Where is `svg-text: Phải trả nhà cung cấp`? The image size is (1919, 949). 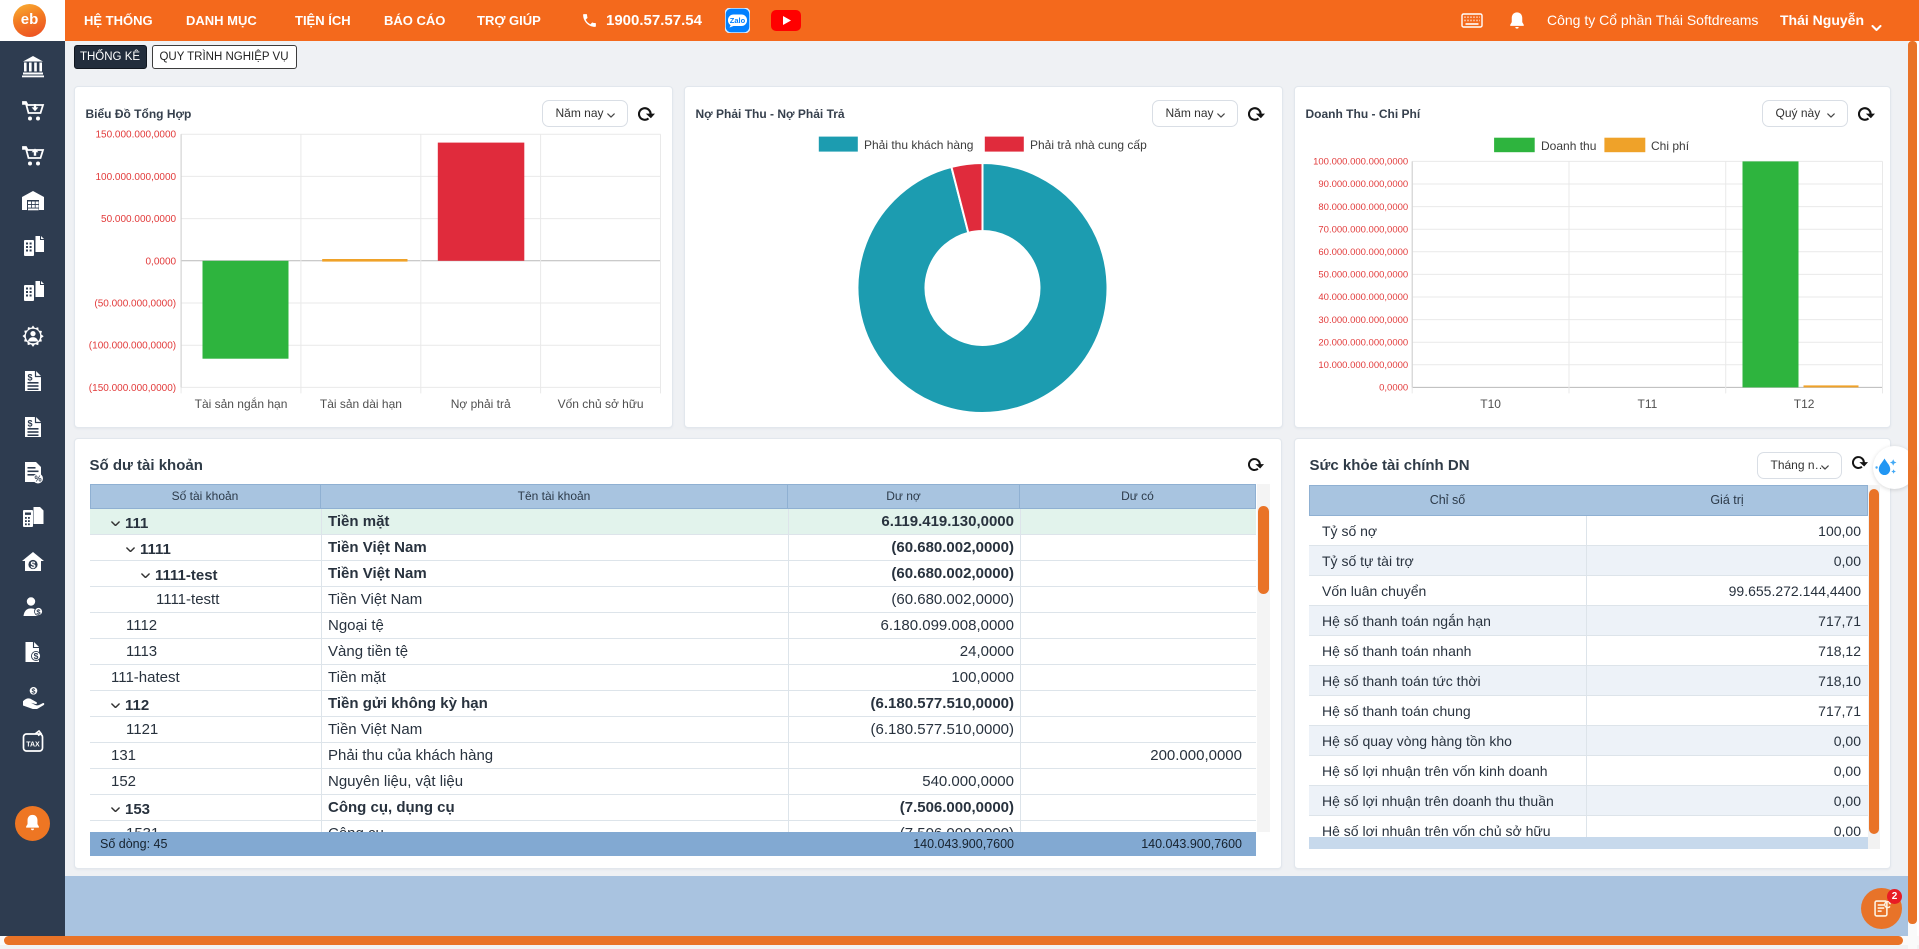
svg-text: Phải trả nhà cung cấp is located at coordinates (1088, 145).